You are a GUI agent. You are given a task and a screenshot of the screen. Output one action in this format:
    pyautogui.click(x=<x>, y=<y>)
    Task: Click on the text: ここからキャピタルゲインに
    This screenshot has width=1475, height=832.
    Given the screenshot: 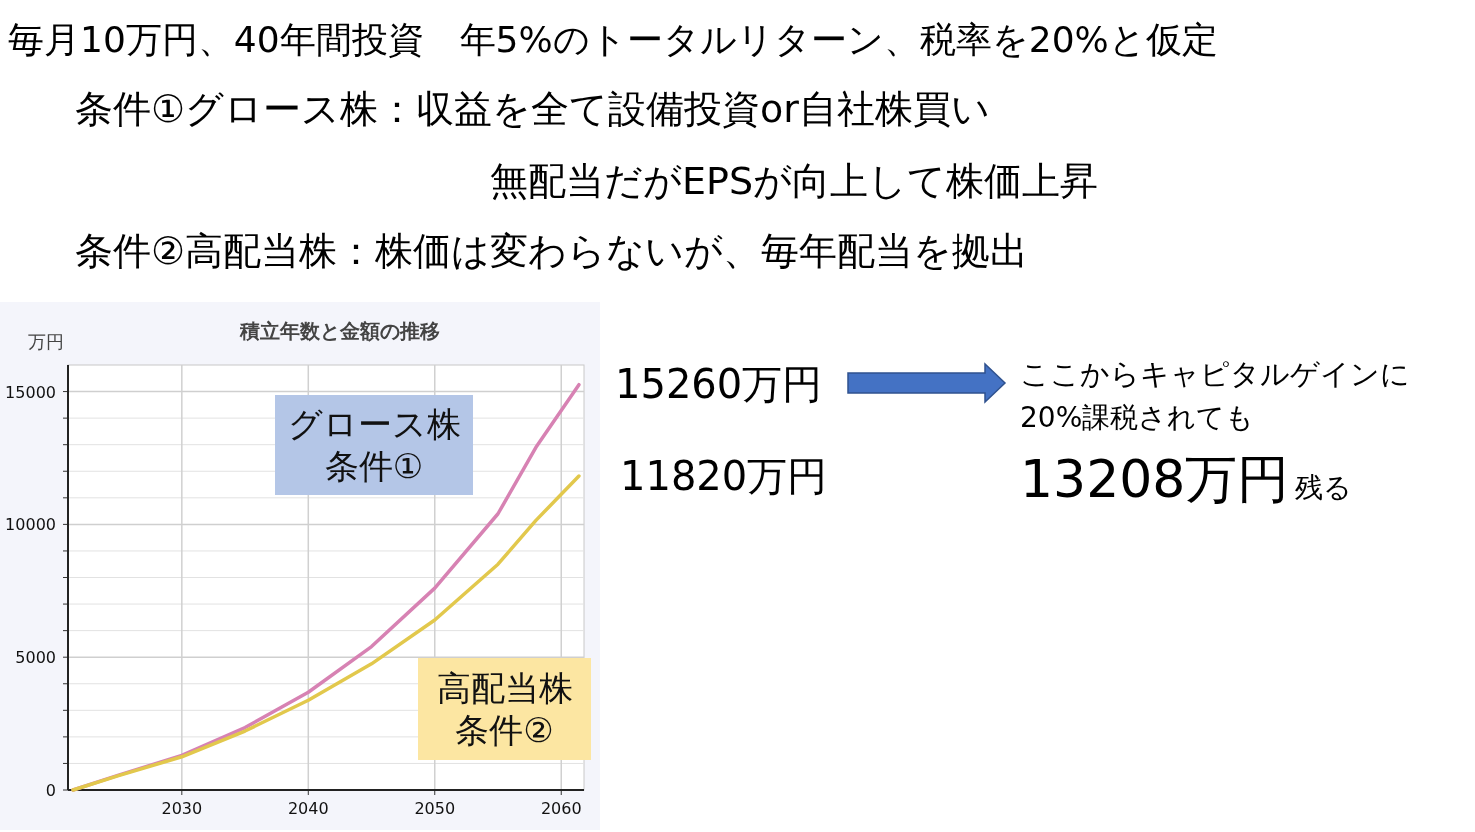 What is the action you would take?
    pyautogui.click(x=1215, y=374)
    